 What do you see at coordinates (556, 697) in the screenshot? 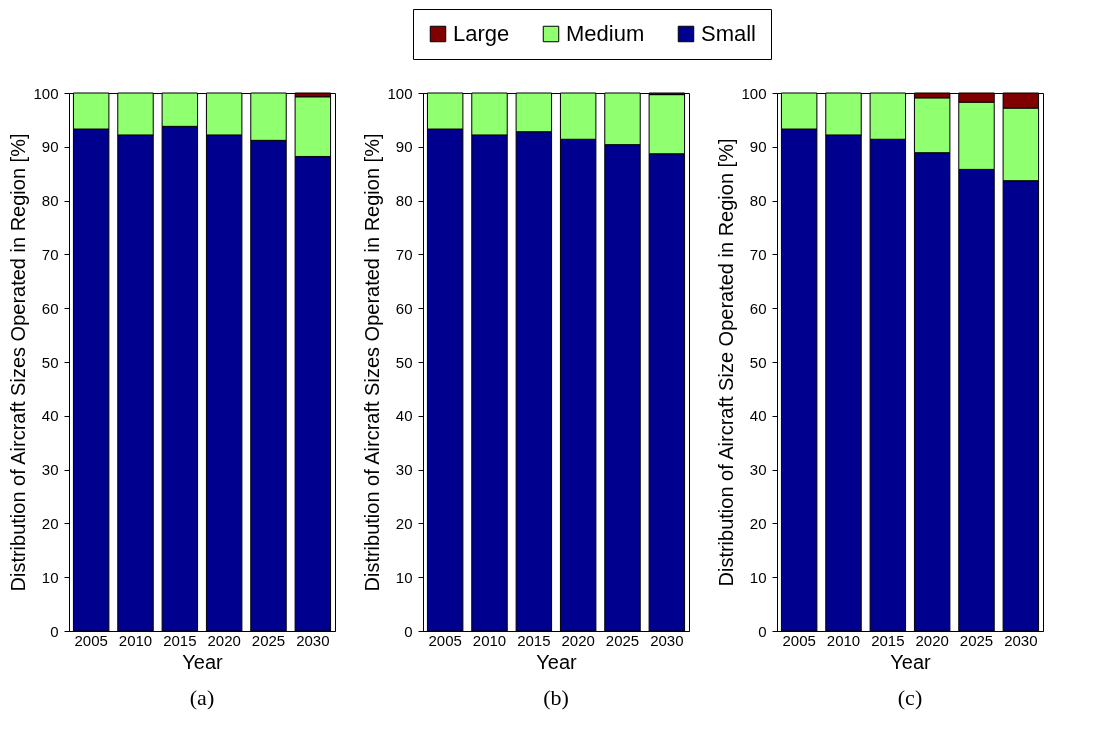
I see `text: (b)` at bounding box center [556, 697].